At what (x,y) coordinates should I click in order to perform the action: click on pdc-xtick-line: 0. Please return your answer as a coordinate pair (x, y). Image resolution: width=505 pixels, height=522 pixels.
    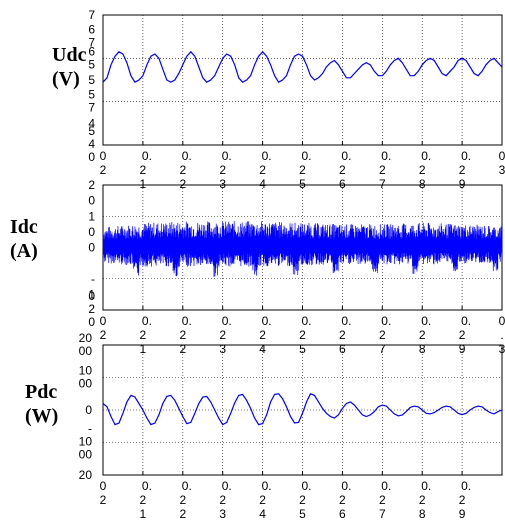
    Looking at the image, I should click on (103, 486).